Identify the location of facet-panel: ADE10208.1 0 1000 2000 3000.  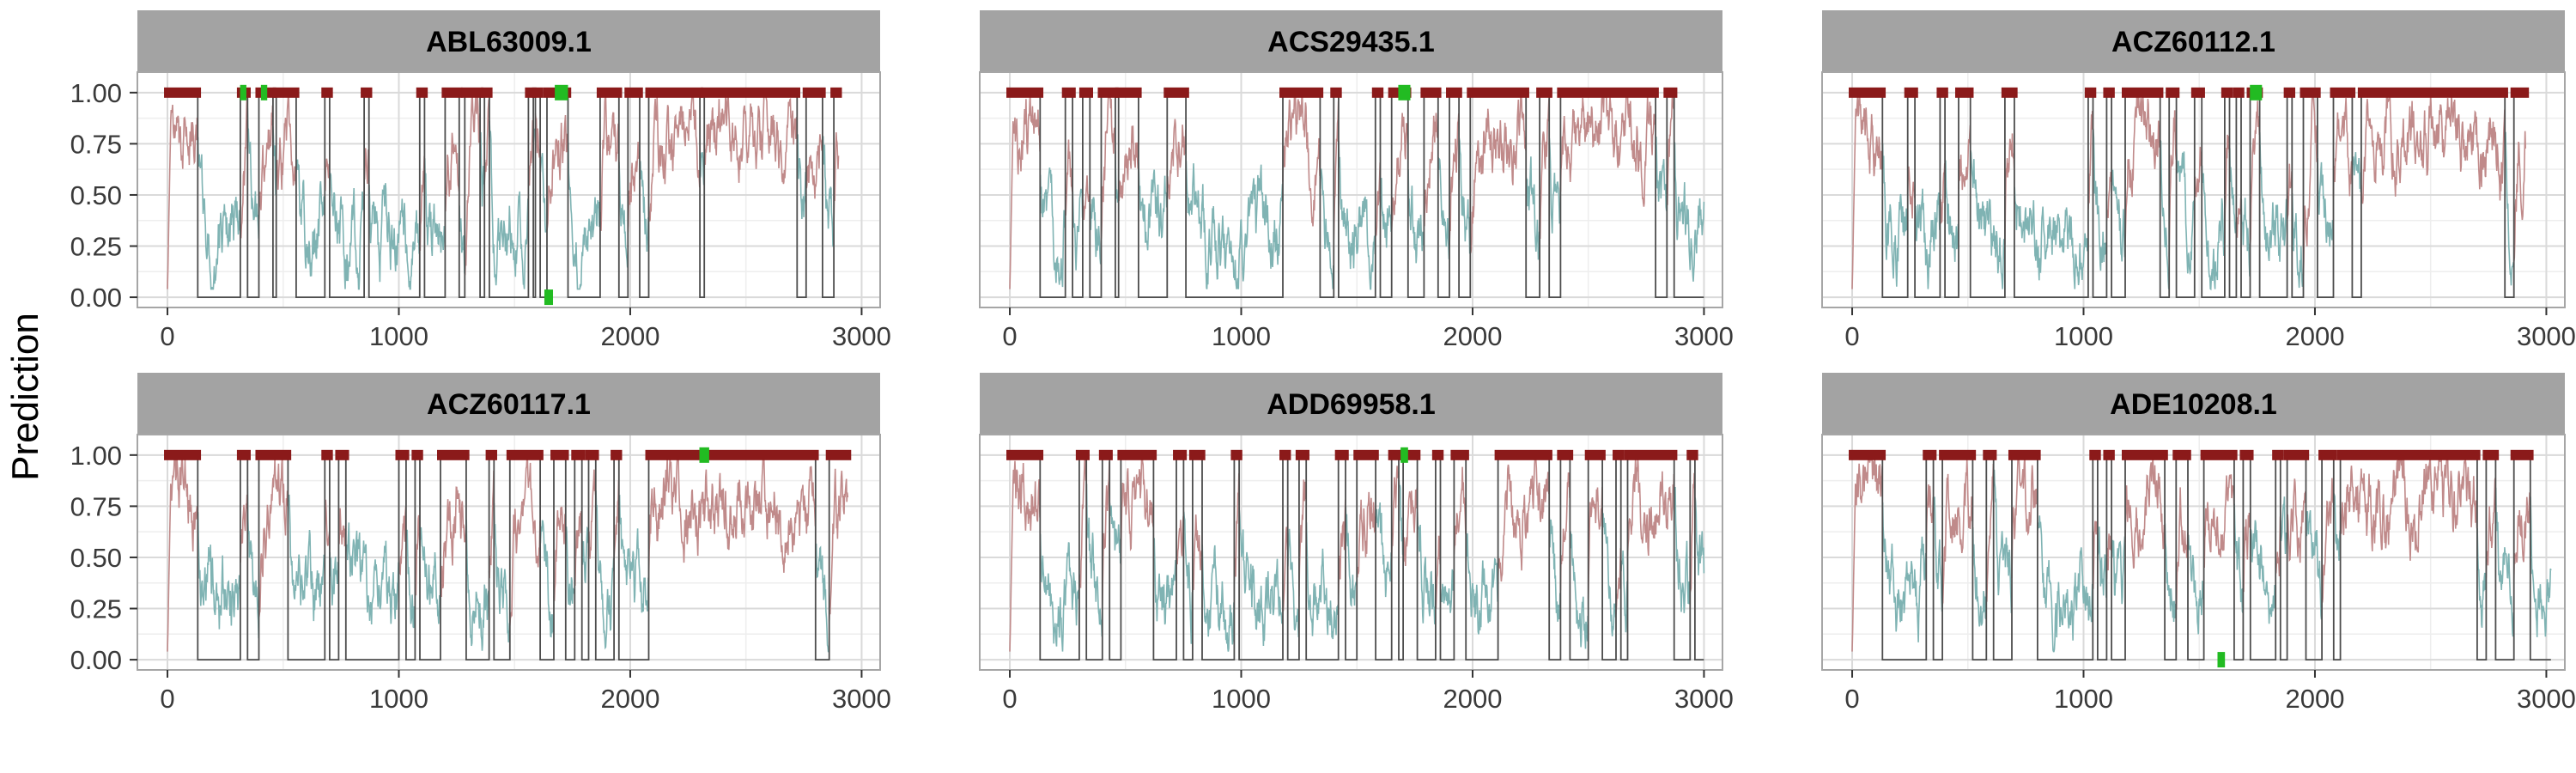
(2199, 543).